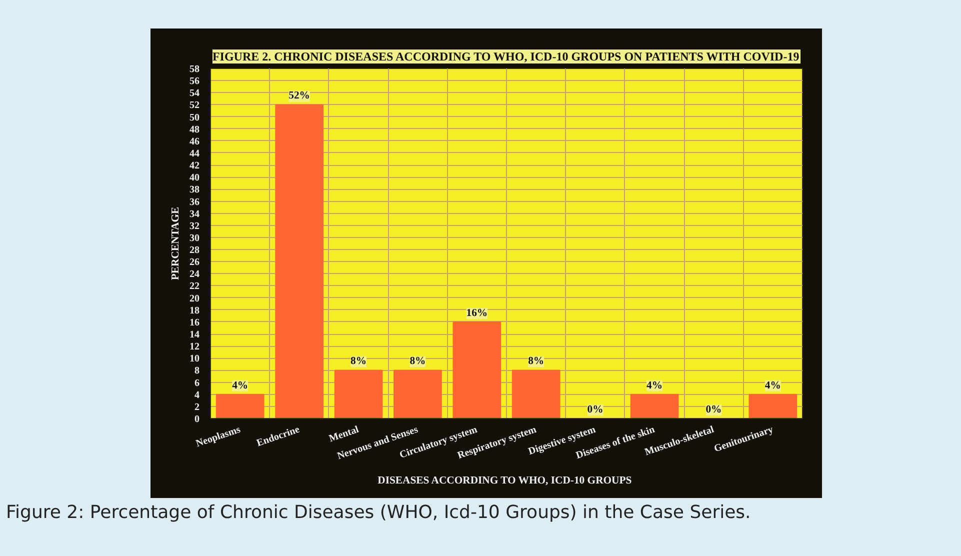 This screenshot has height=556, width=961. What do you see at coordinates (378, 513) in the screenshot?
I see `caption: Figure 2: Percentage of Chronic Diseases (WHO, Icd-10 Groups) in the Case Series.` at bounding box center [378, 513].